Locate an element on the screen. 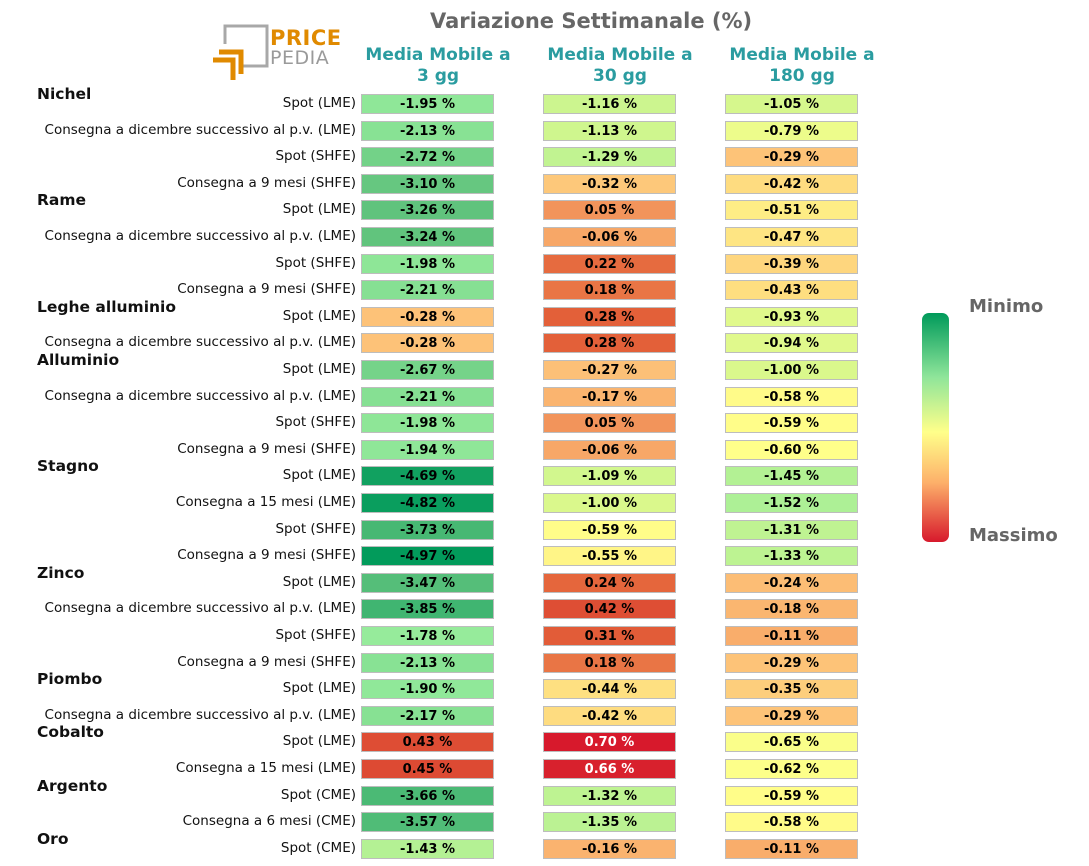 This screenshot has width=1089, height=866. heatmap-cell: 0.66 % is located at coordinates (609, 769).